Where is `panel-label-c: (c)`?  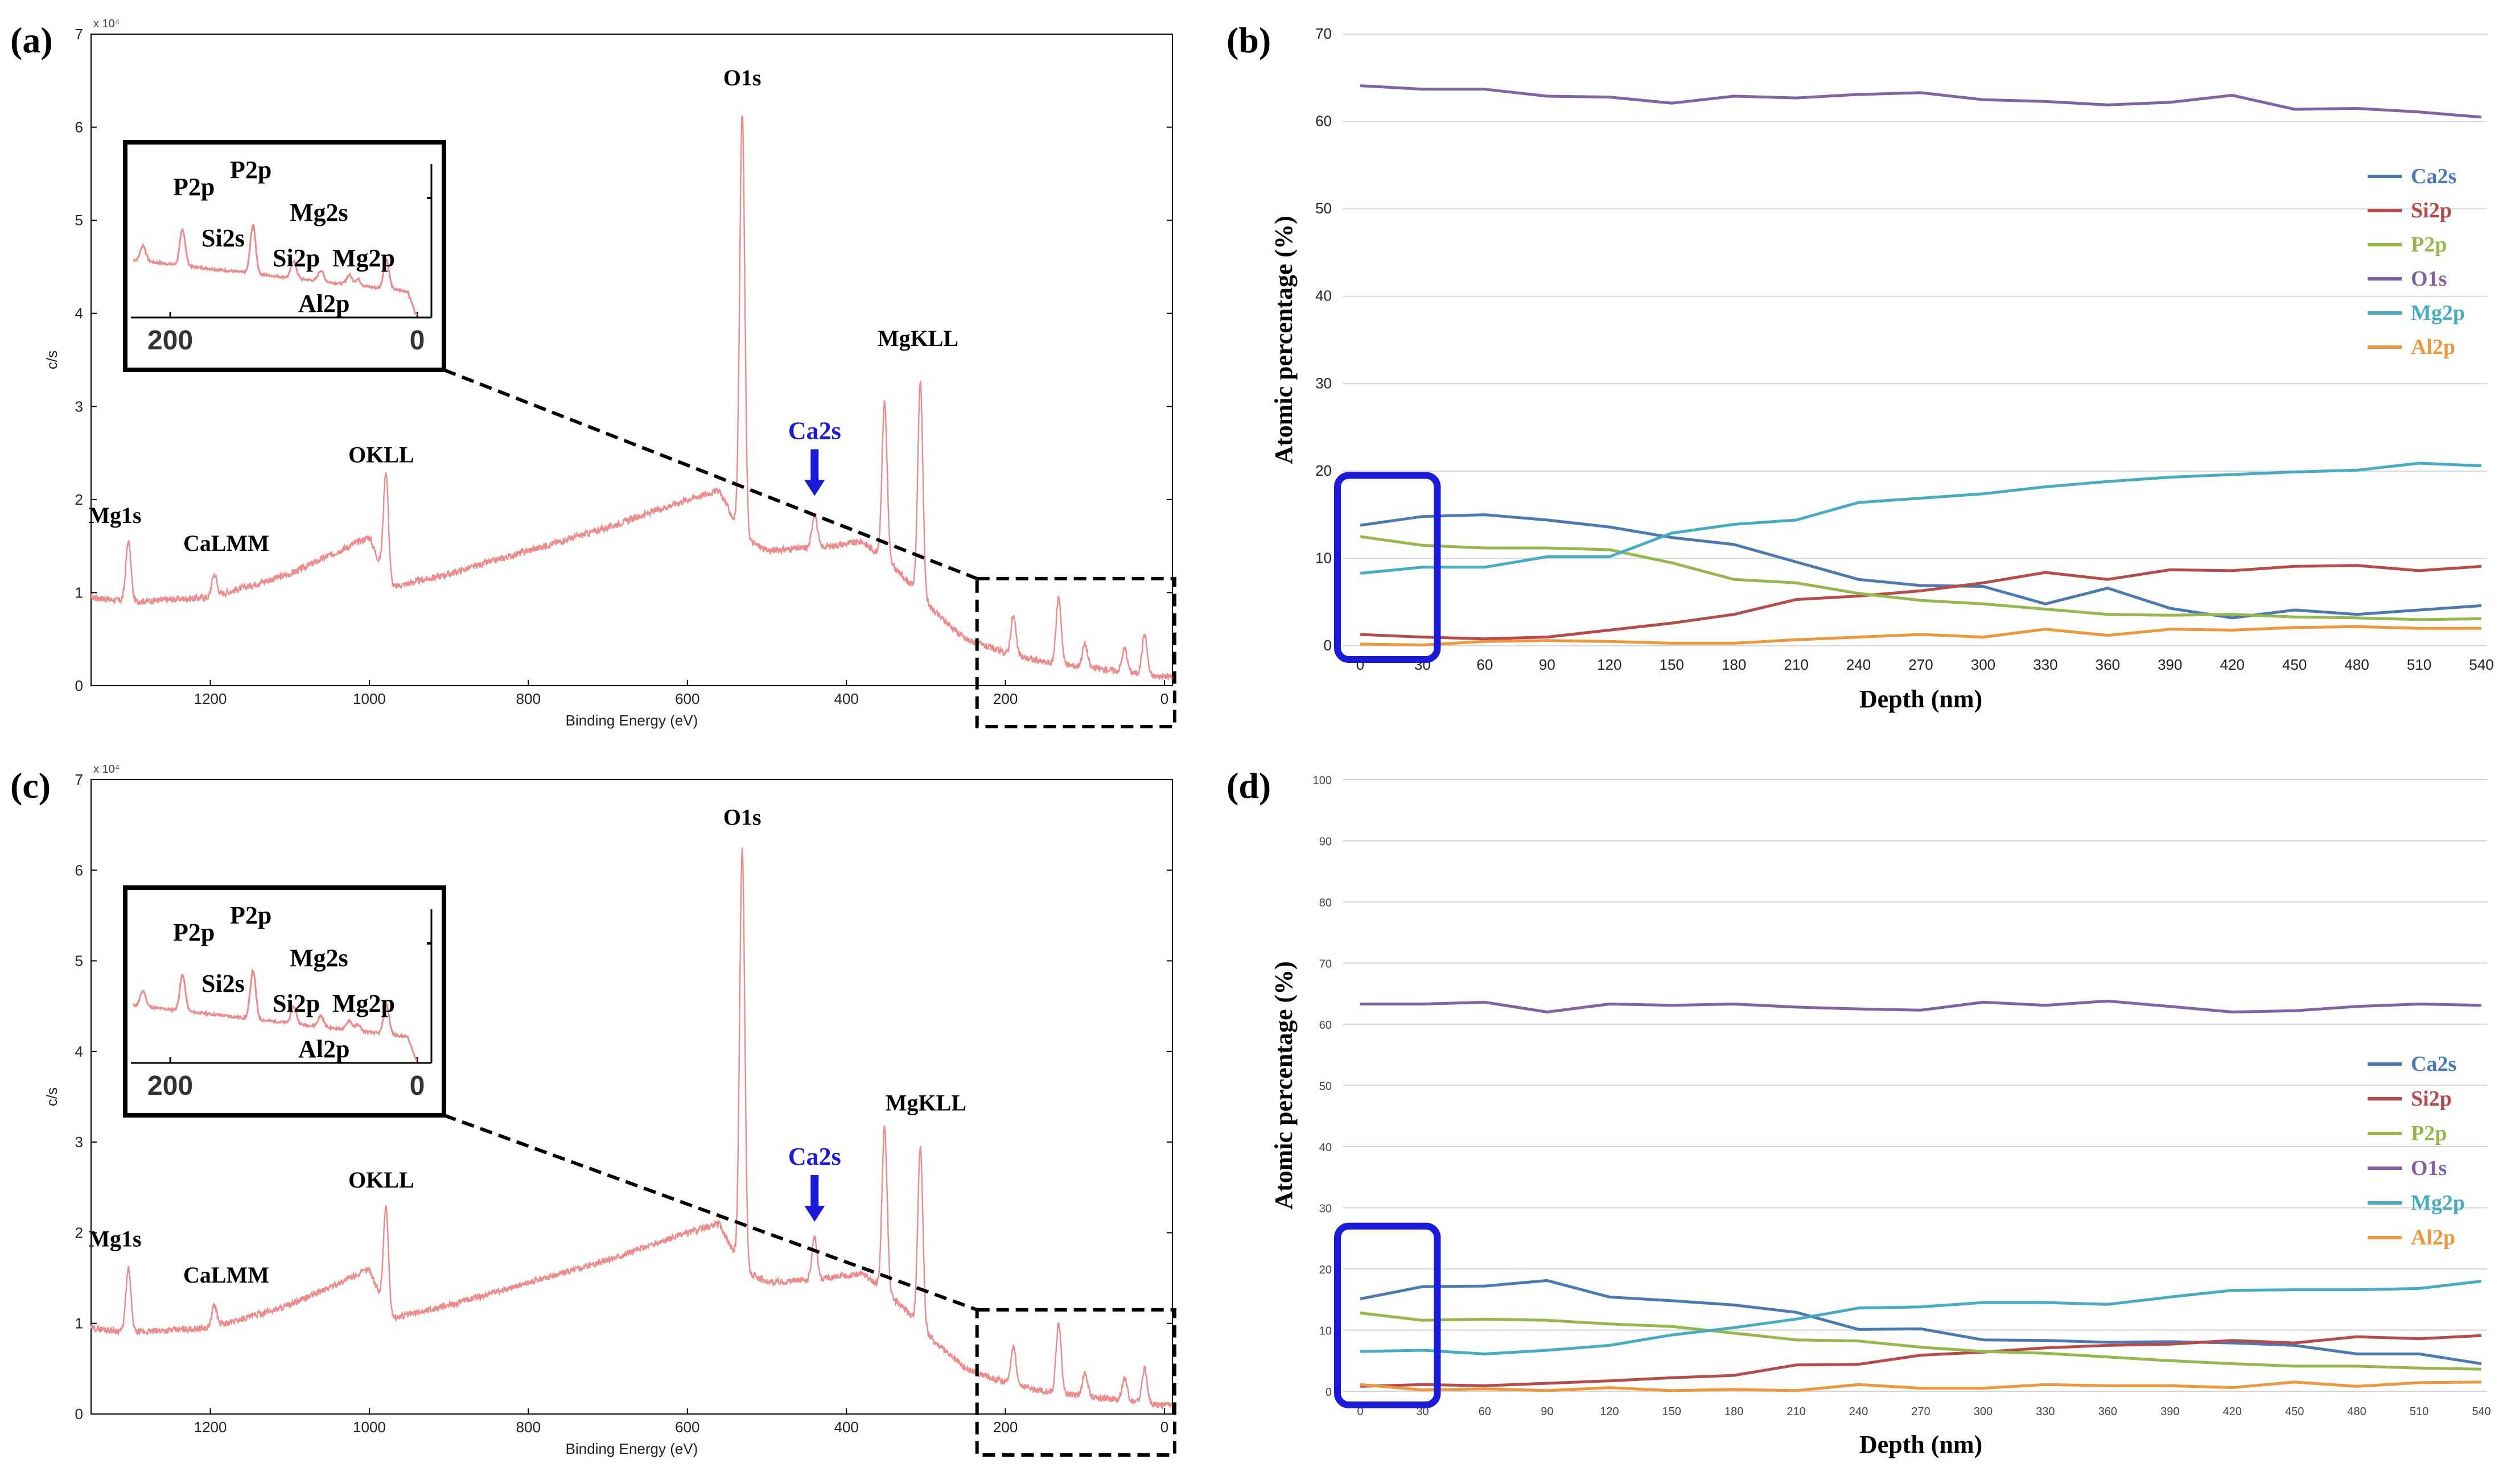
panel-label-c: (c) is located at coordinates (30, 786).